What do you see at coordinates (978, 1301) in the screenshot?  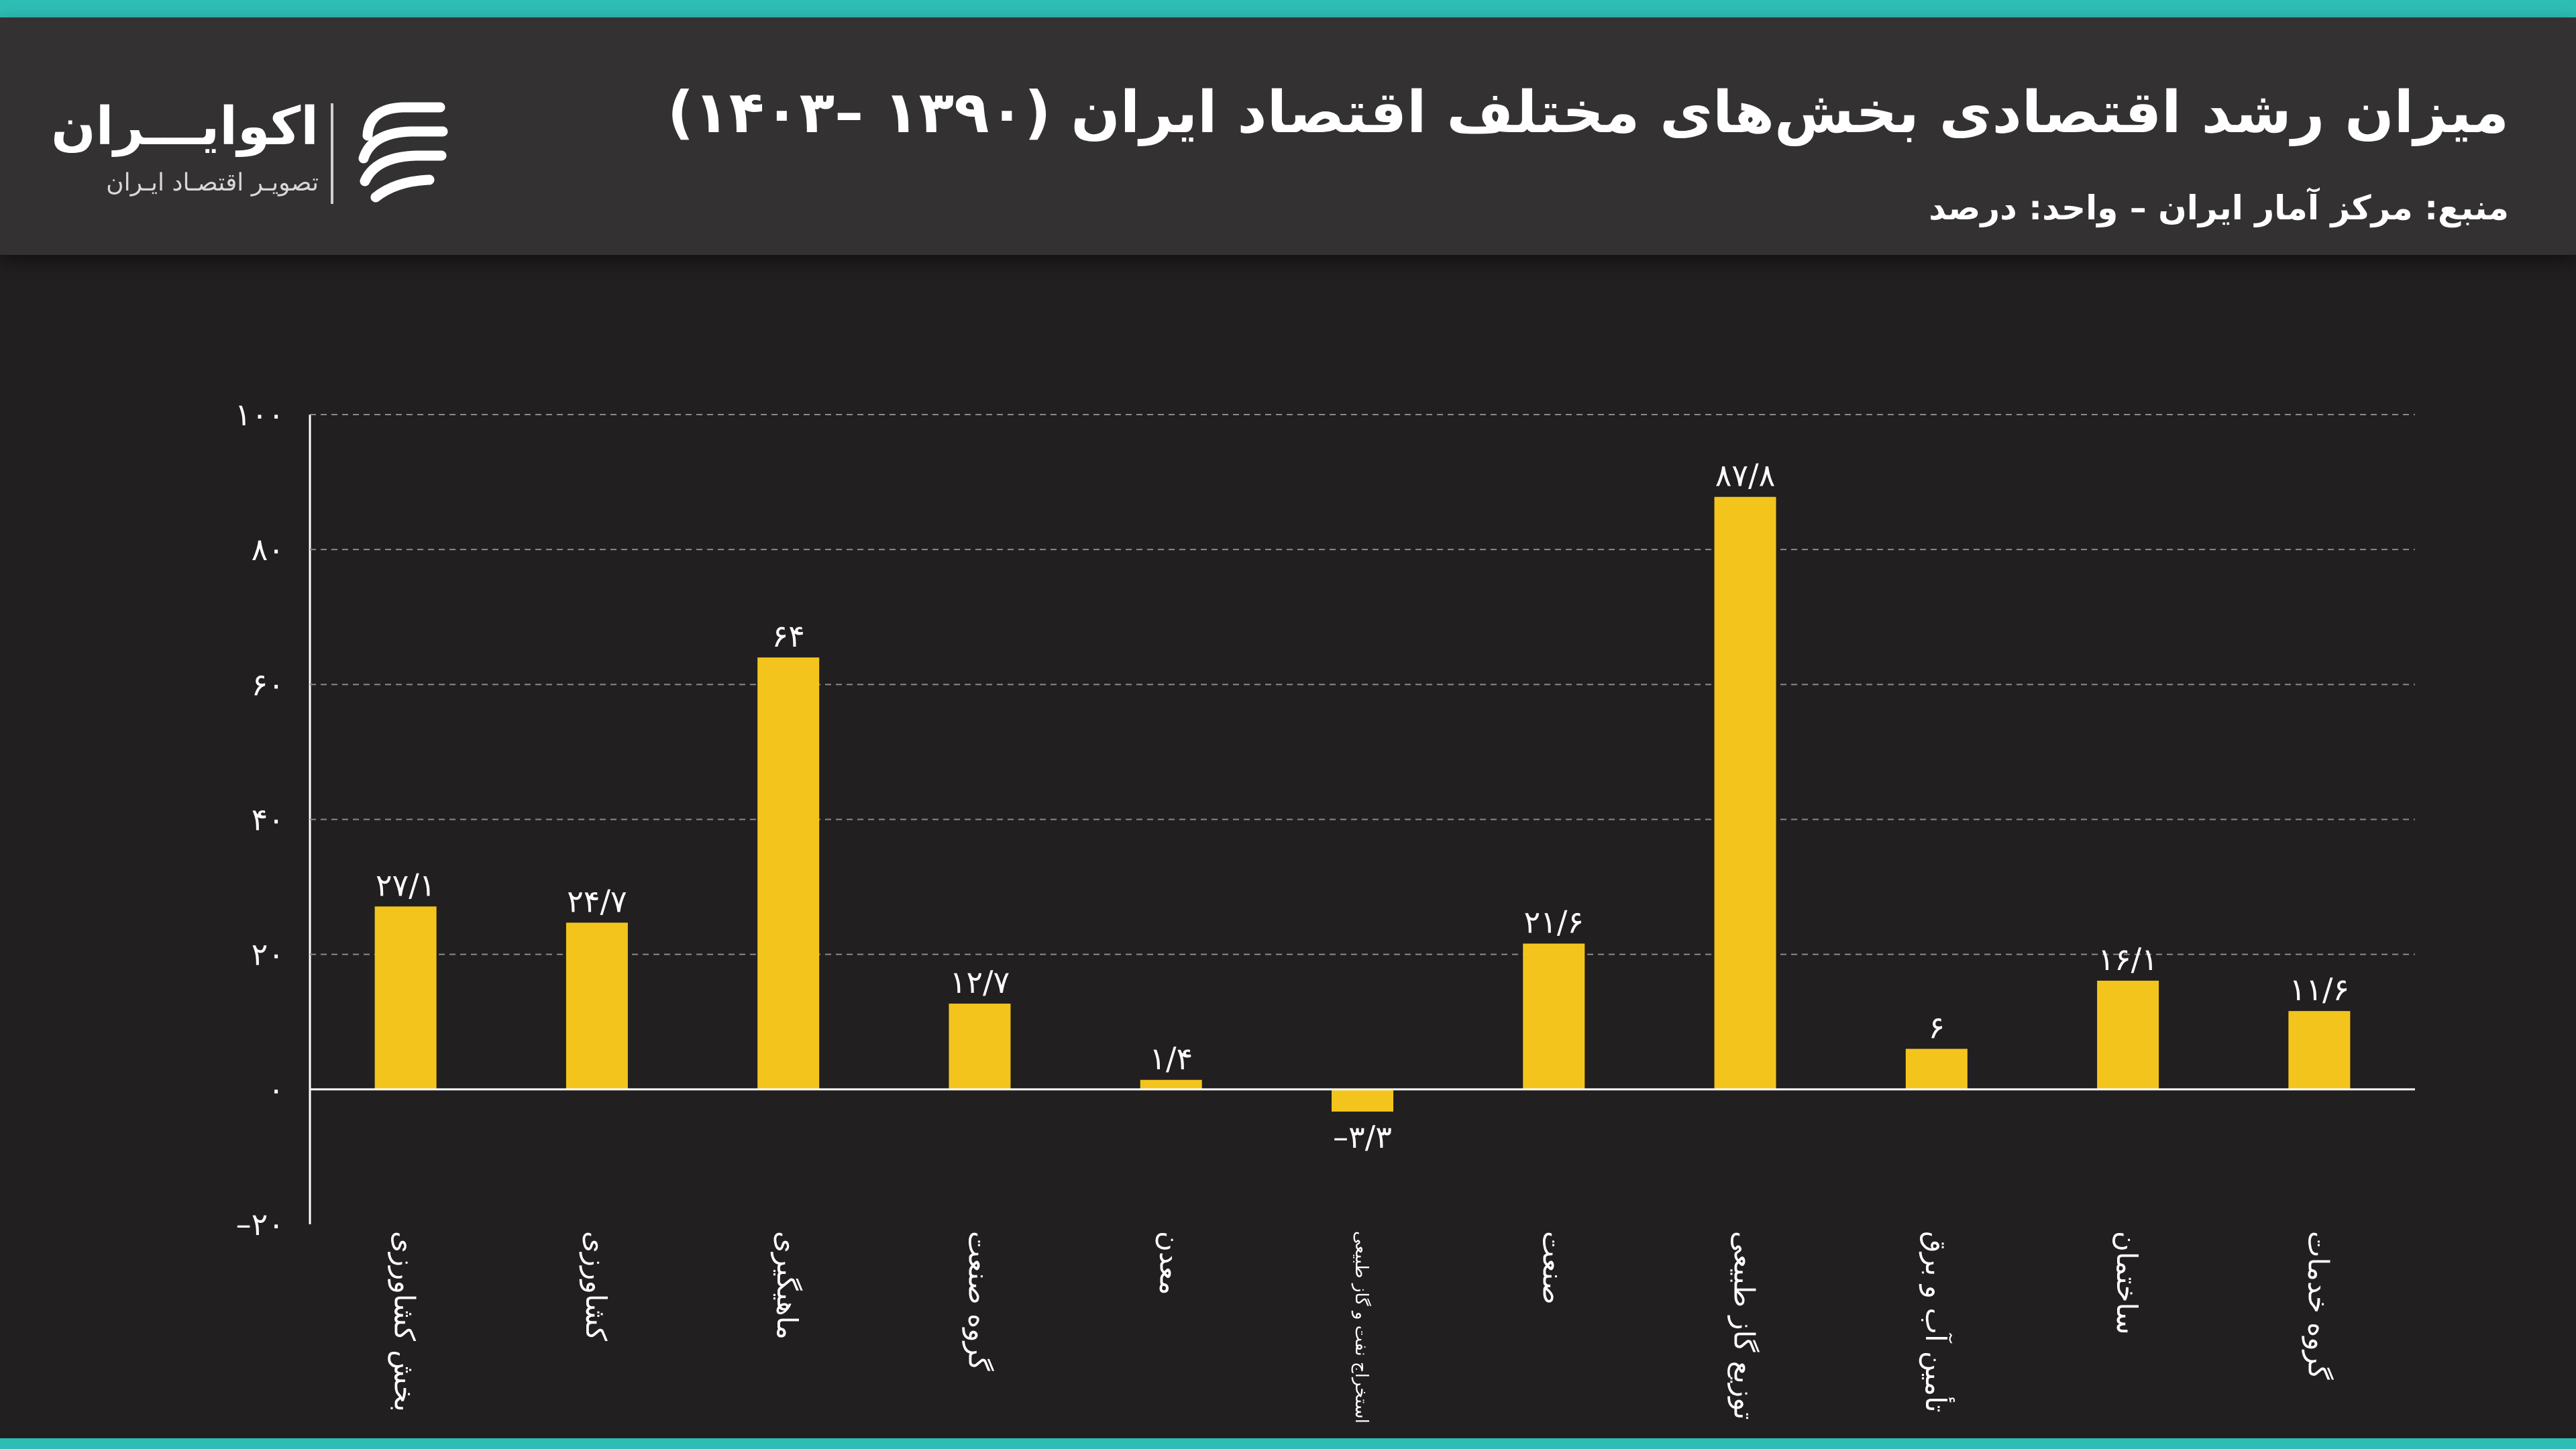 I see `category-label: گروه صنعت` at bounding box center [978, 1301].